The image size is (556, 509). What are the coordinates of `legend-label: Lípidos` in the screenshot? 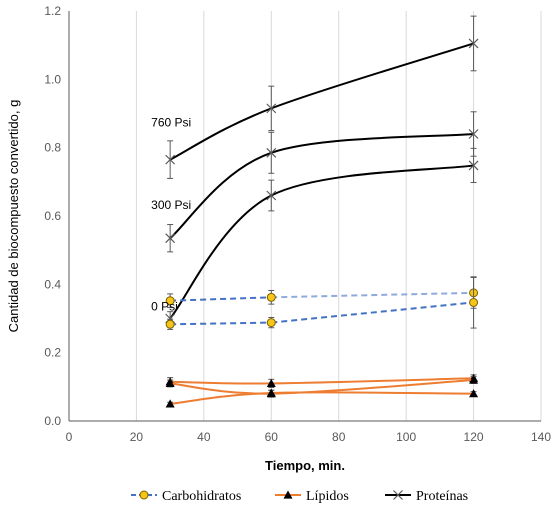 It's located at (327, 496).